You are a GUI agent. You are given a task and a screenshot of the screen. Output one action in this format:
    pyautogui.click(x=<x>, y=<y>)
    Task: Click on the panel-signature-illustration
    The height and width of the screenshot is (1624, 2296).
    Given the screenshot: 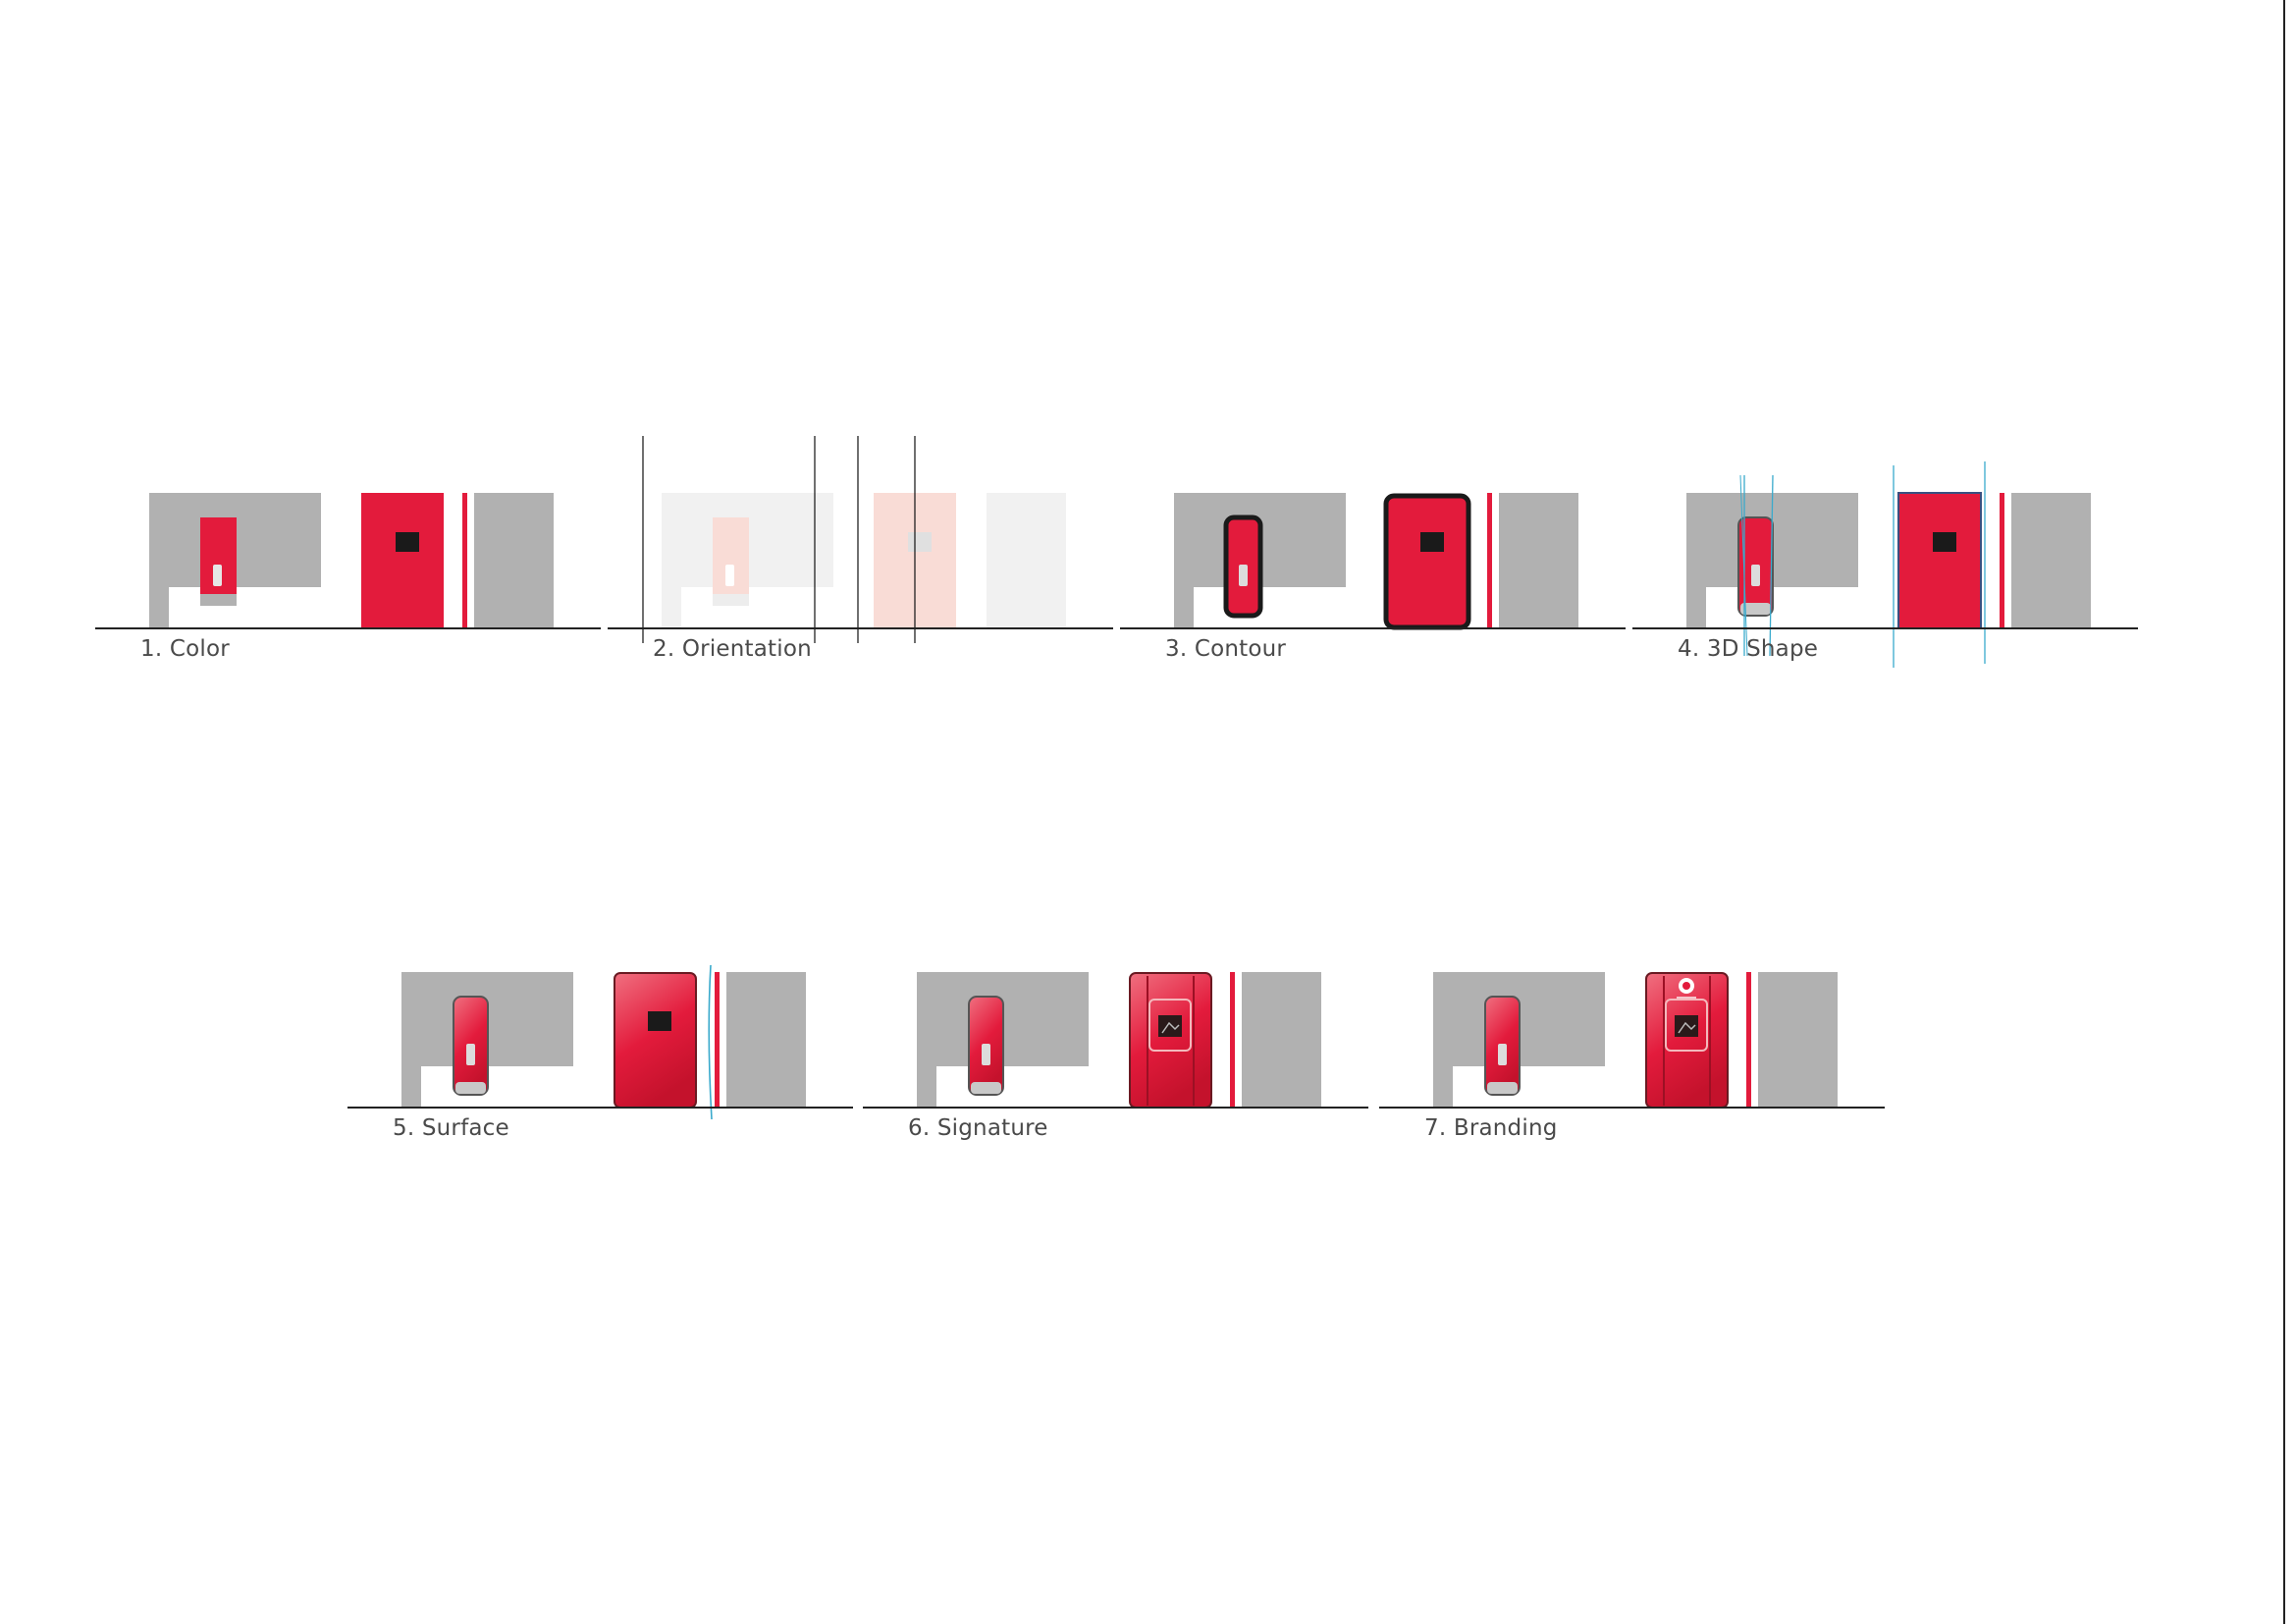 What is the action you would take?
    pyautogui.click(x=1115, y=1040)
    